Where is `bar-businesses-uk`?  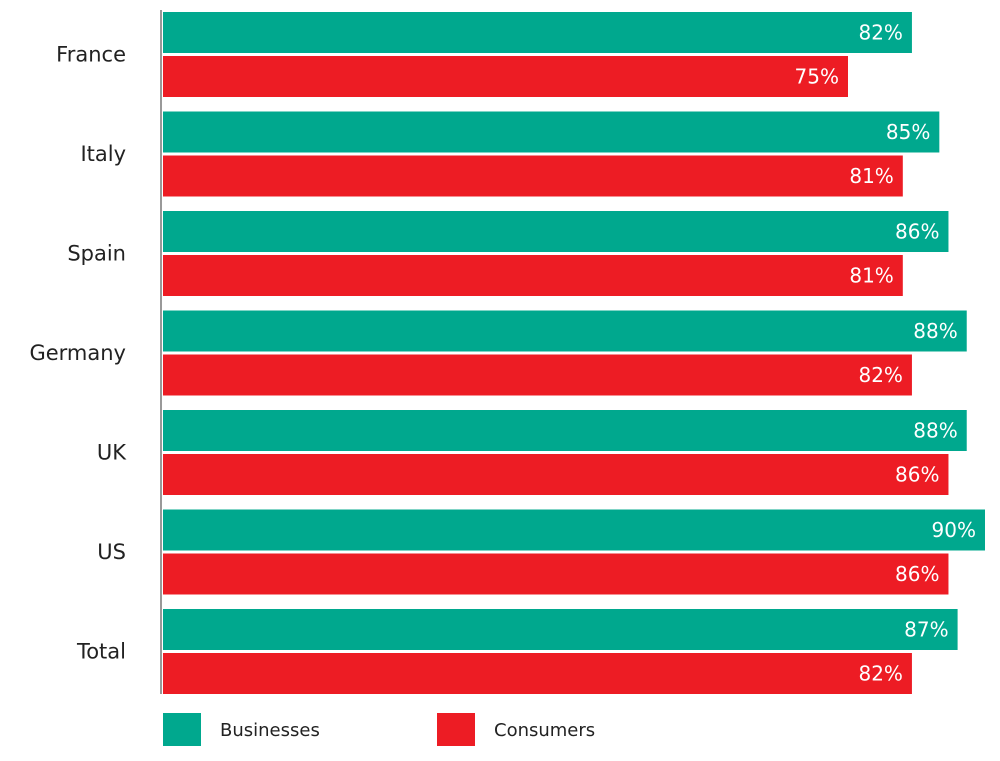 bar-businesses-uk is located at coordinates (565, 430).